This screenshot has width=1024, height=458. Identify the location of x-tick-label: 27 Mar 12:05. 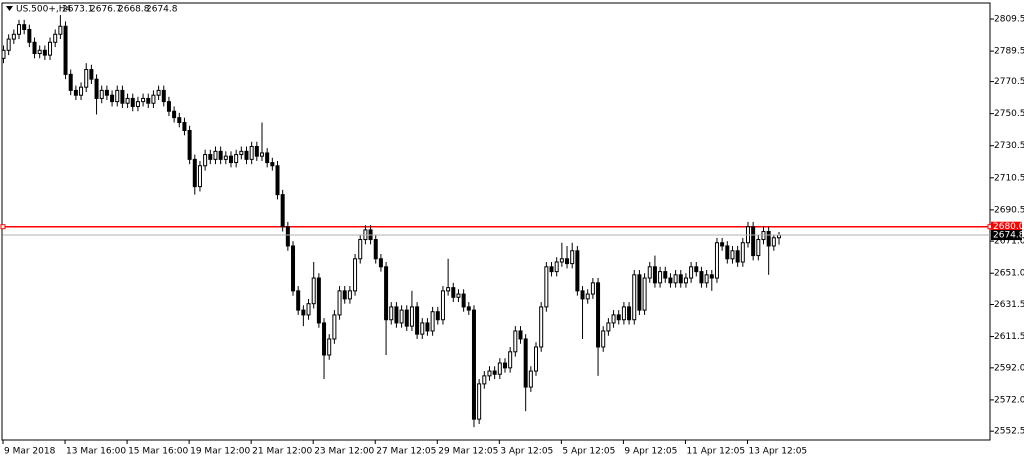
(406, 452).